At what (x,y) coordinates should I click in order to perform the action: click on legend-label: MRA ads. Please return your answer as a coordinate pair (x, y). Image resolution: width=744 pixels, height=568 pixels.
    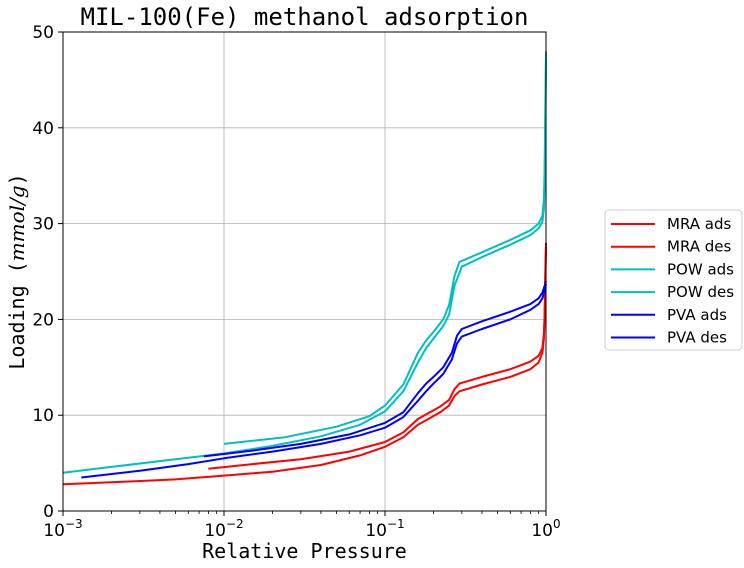
    Looking at the image, I should click on (699, 224).